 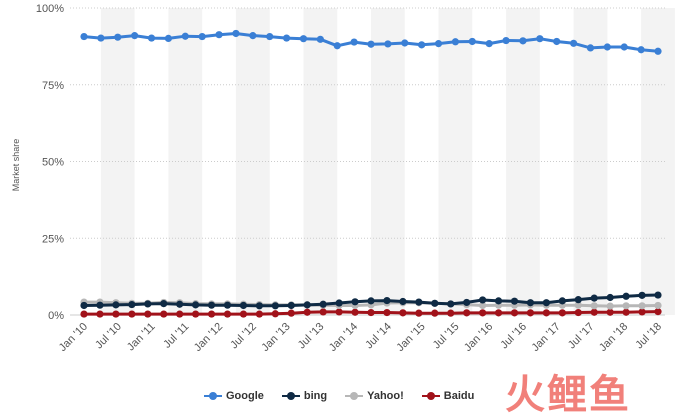 What do you see at coordinates (447, 396) in the screenshot?
I see `legend-item-baidu: Baidu` at bounding box center [447, 396].